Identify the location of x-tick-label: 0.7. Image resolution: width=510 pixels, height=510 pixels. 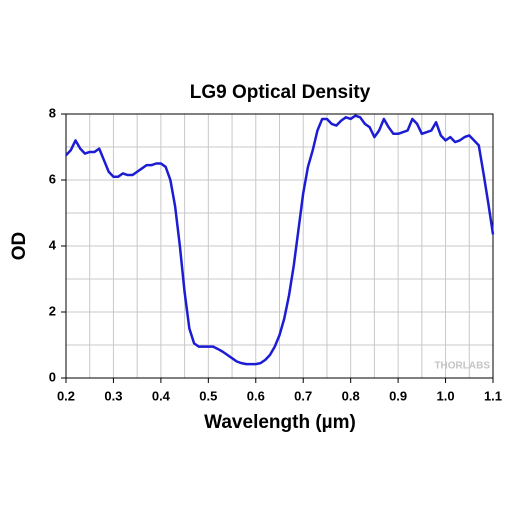
(303, 395).